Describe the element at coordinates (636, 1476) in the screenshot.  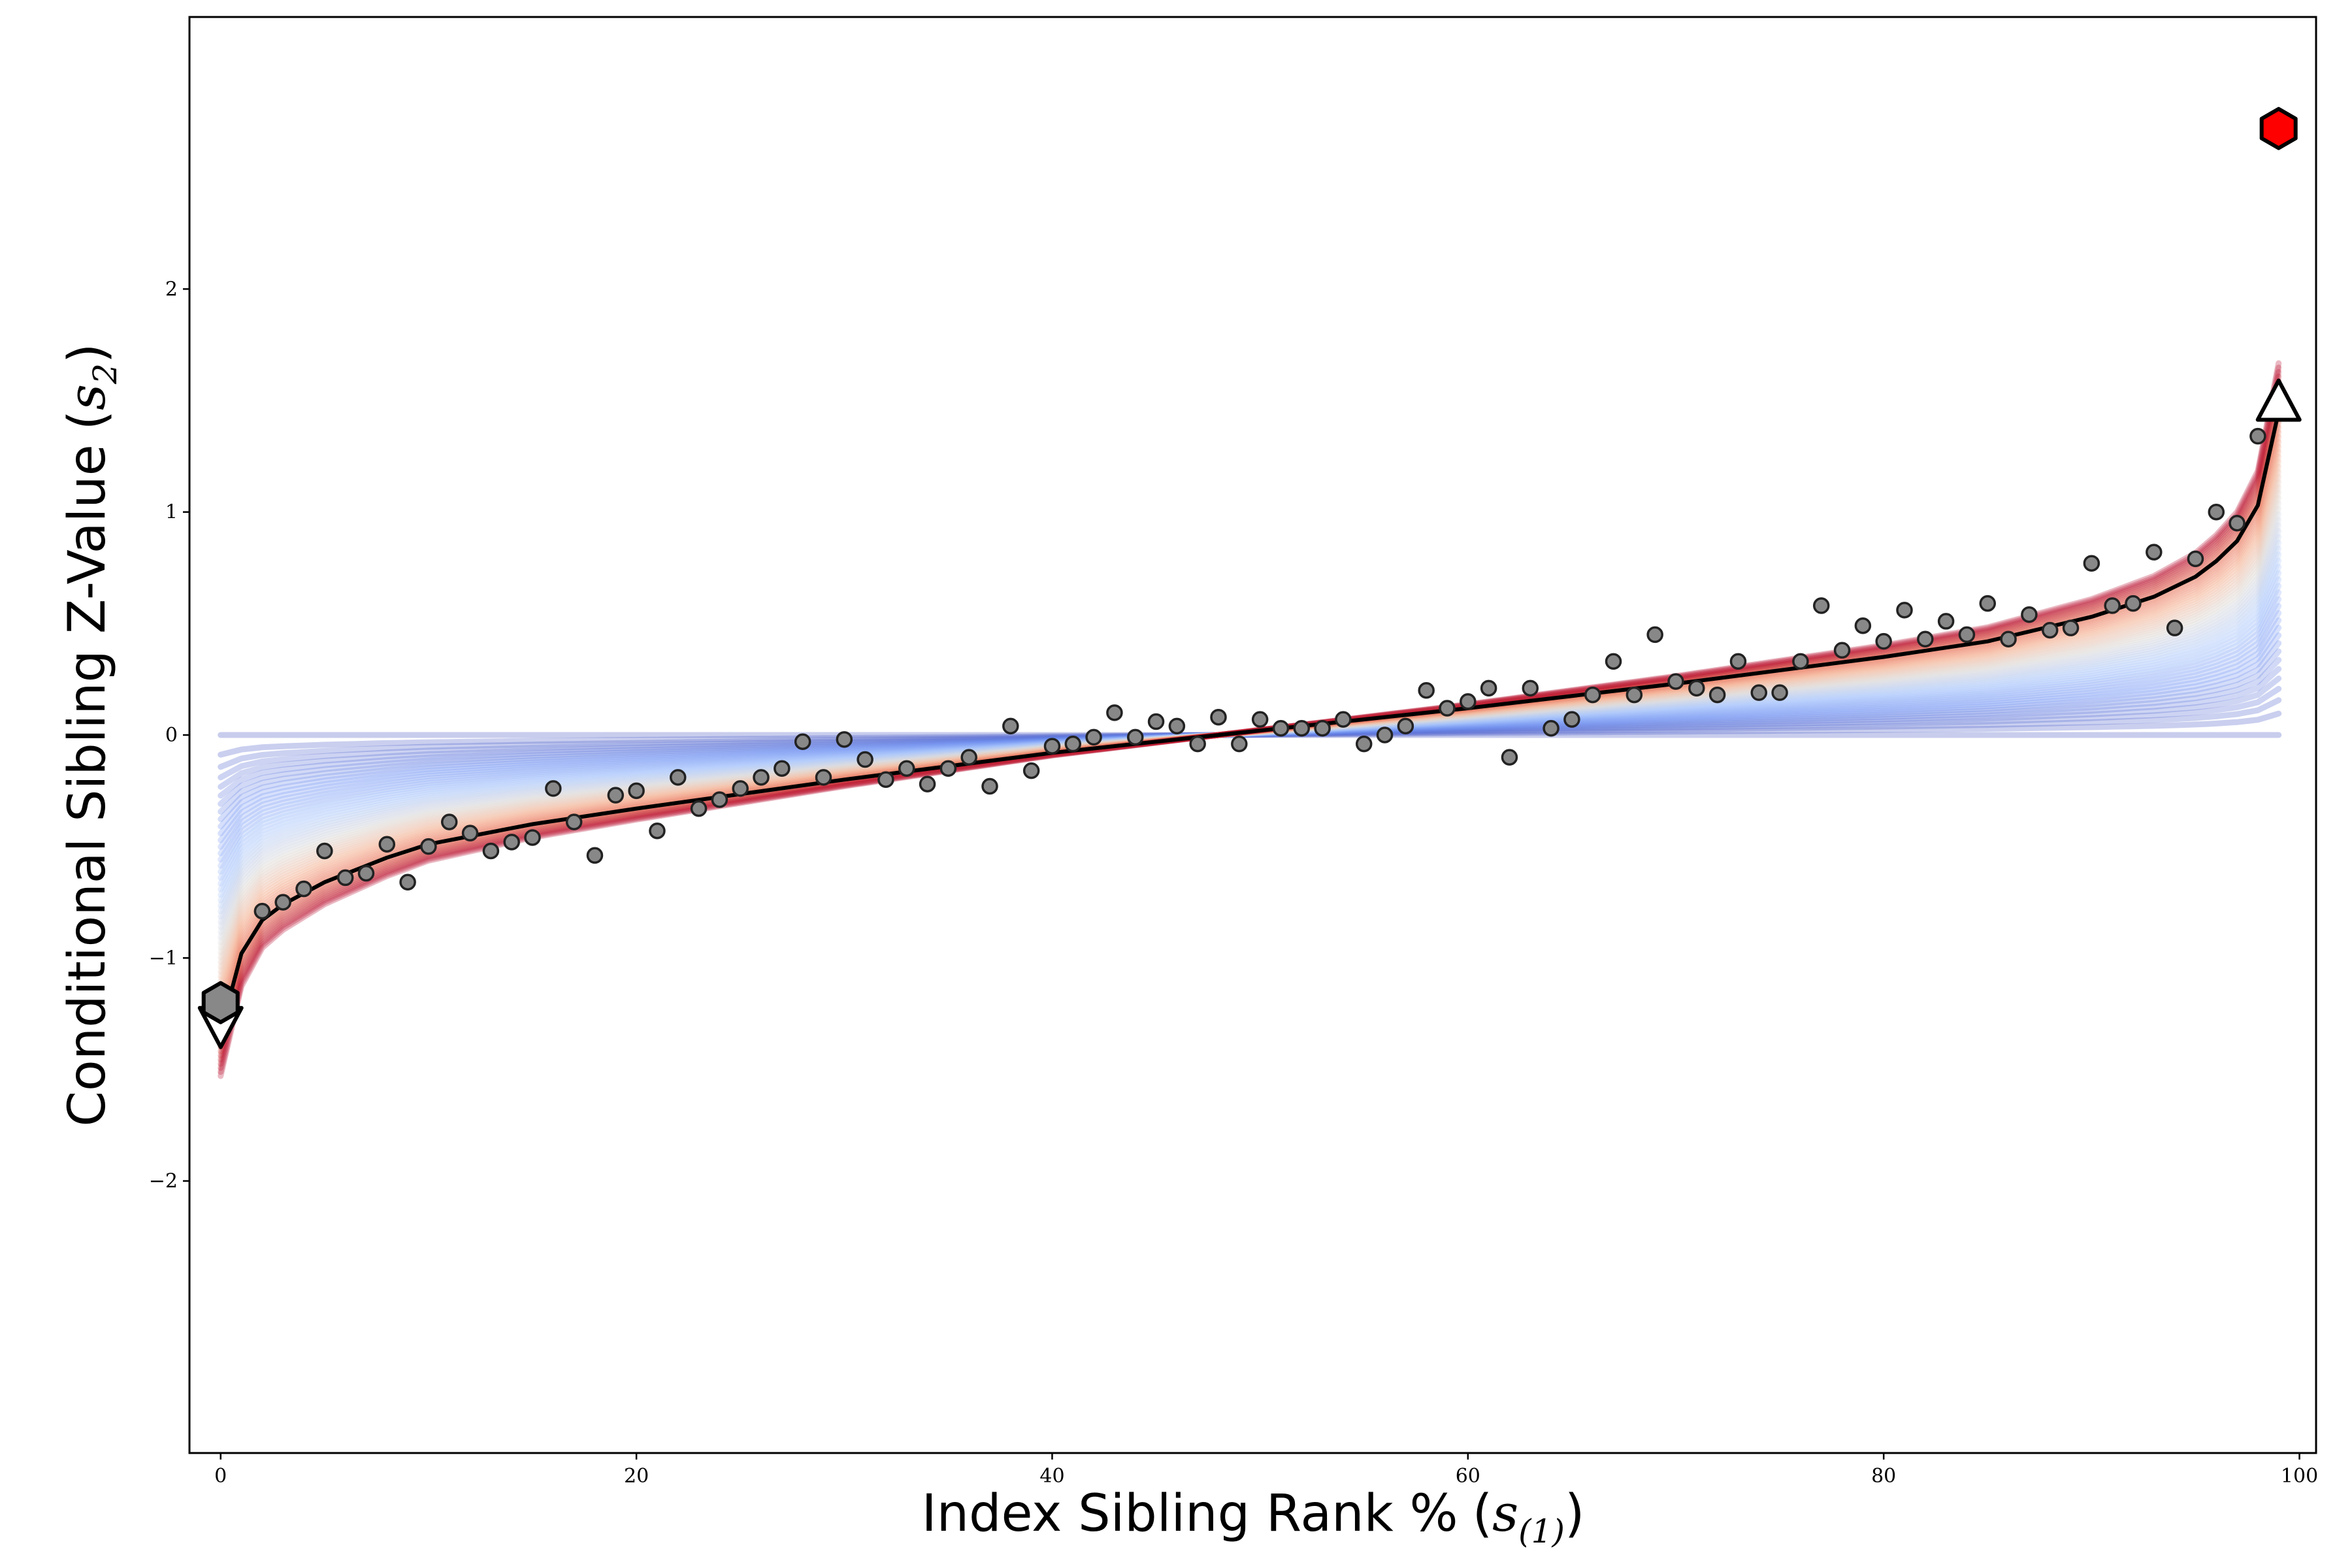
I see `x-tick-label: 20` at that location.